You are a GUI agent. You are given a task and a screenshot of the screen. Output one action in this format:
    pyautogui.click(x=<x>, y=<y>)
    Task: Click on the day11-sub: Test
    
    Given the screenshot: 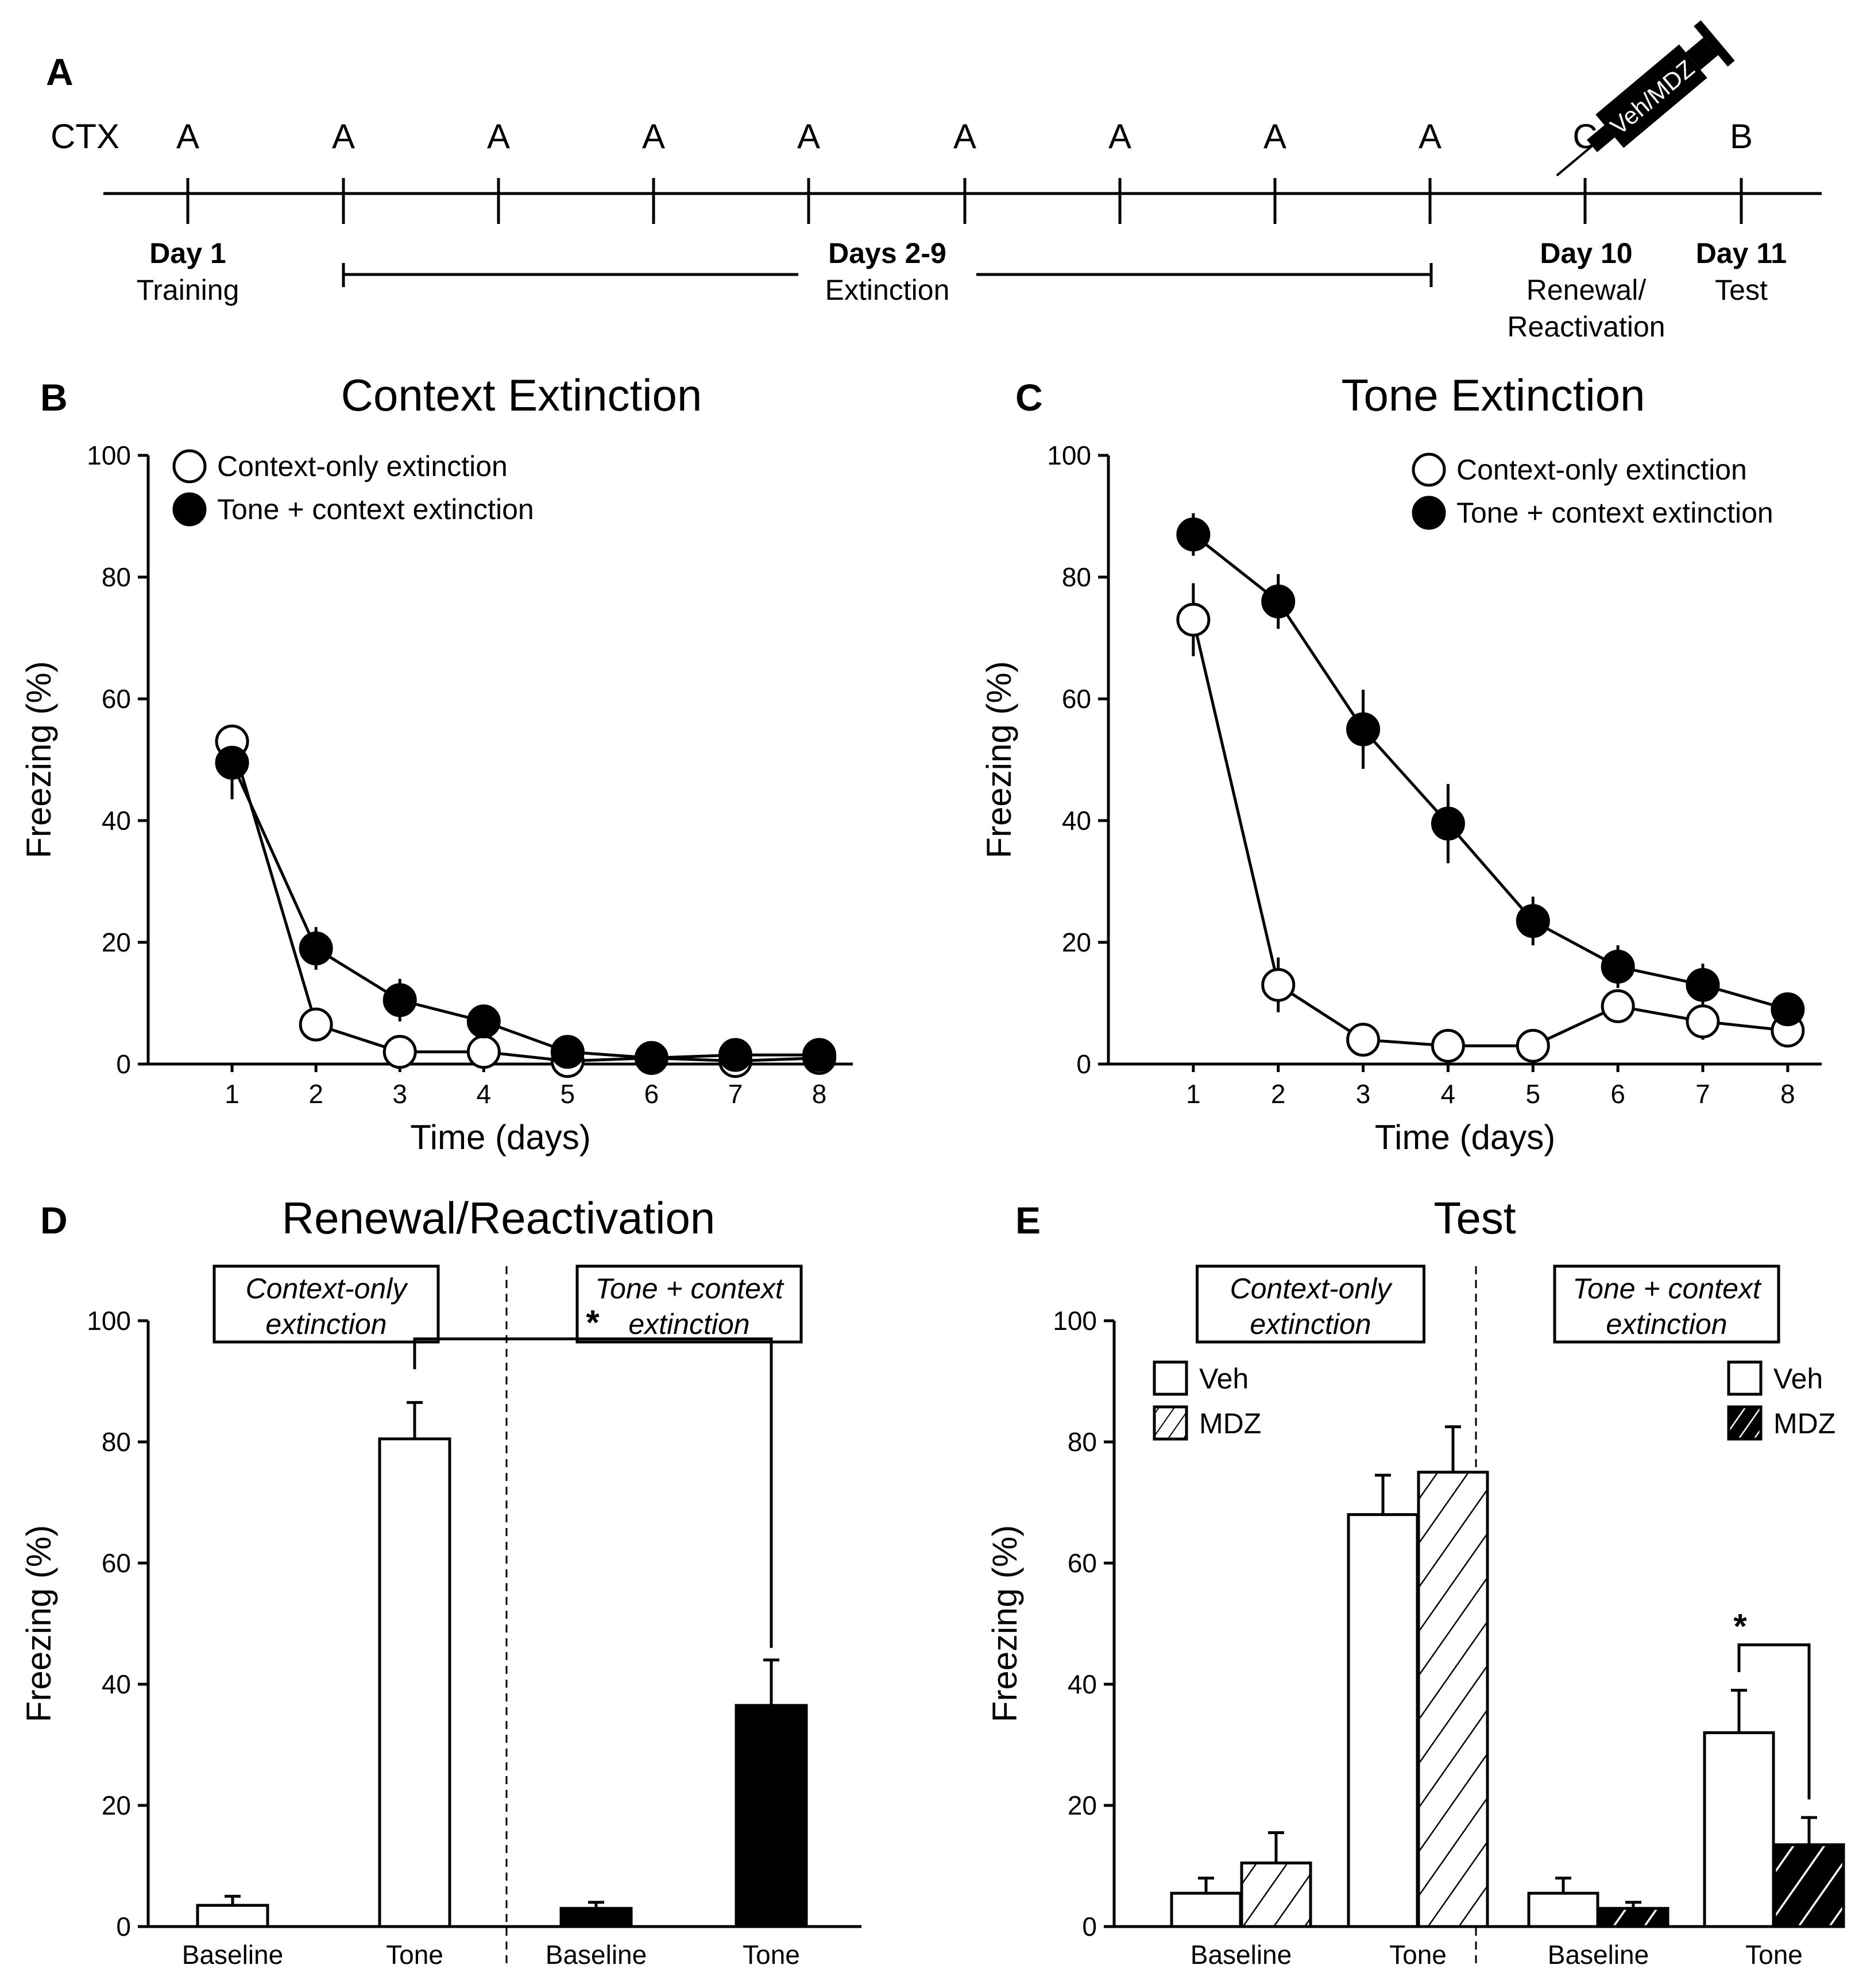 What is the action you would take?
    pyautogui.click(x=1741, y=290)
    